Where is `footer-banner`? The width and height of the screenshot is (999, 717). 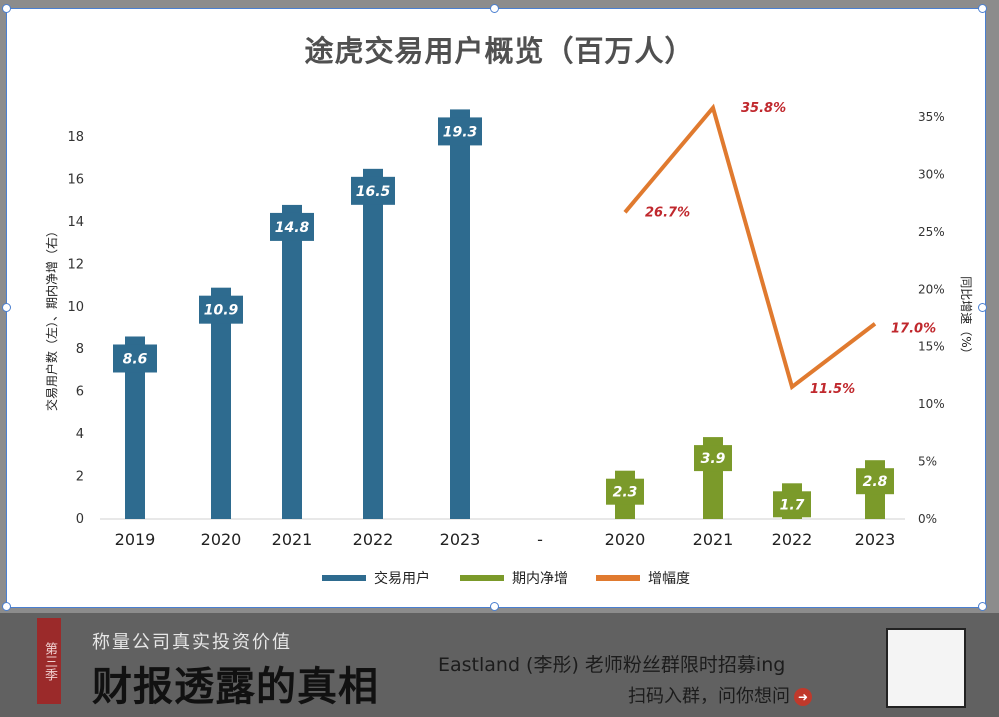
footer-banner is located at coordinates (499, 665).